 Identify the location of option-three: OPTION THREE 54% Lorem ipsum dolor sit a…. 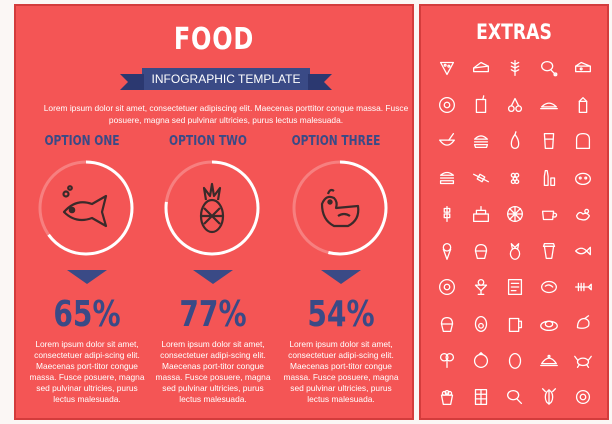
(337, 269).